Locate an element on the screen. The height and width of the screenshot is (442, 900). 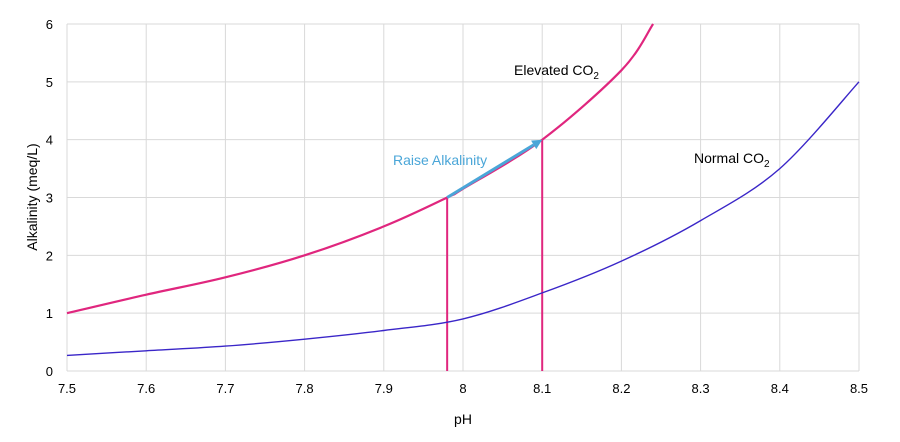
y-tick-label: 2 is located at coordinates (49, 255).